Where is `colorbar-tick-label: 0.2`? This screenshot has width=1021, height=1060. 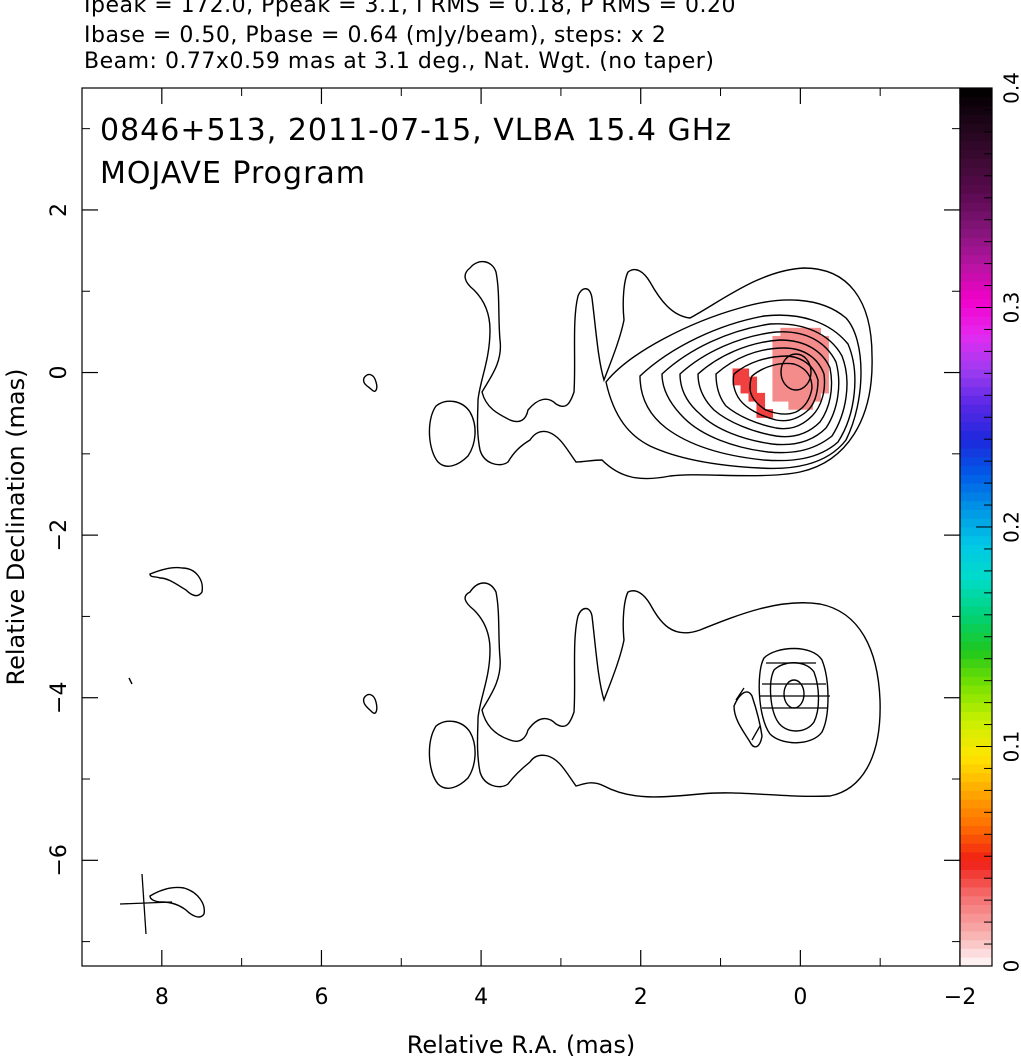 colorbar-tick-label: 0.2 is located at coordinates (1010, 527).